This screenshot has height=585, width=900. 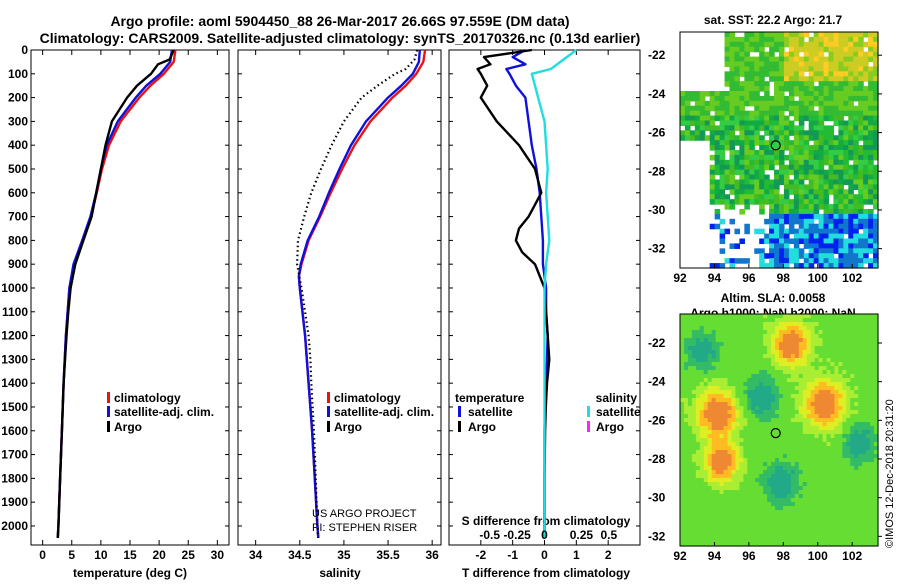 What do you see at coordinates (14, 359) in the screenshot?
I see `y-tick-label: 1300` at bounding box center [14, 359].